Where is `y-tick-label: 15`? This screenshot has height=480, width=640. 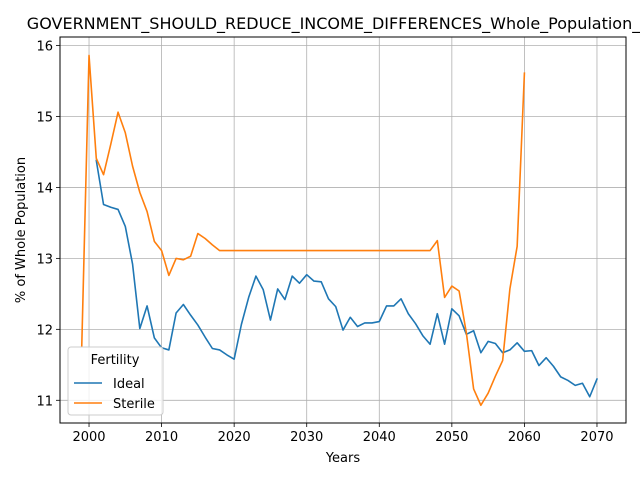
y-tick-label: 15 is located at coordinates (44, 117).